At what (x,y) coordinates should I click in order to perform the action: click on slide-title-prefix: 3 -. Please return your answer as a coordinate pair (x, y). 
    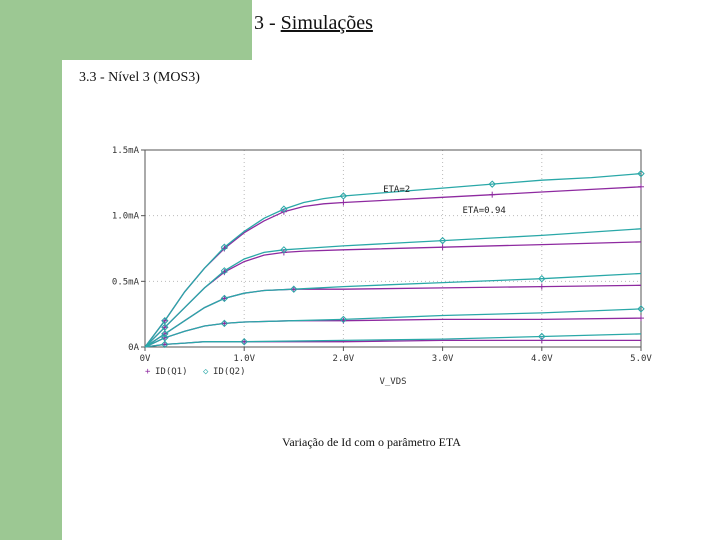
    Looking at the image, I should click on (267, 23).